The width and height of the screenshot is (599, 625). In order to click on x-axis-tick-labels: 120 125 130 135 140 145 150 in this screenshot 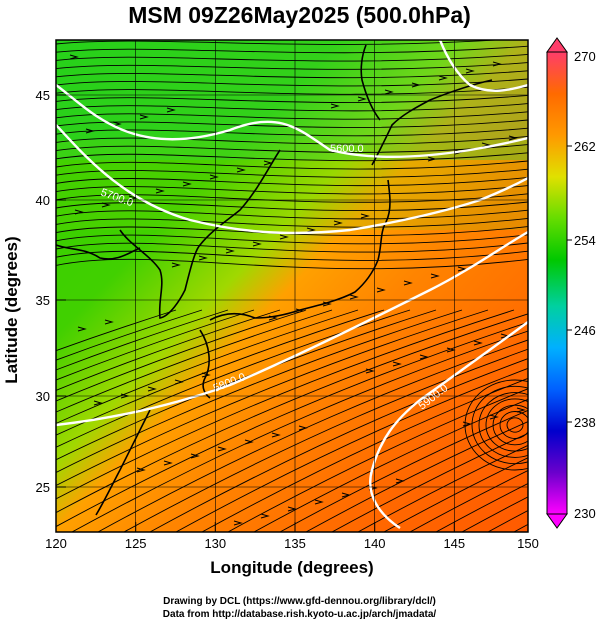, I will do `click(292, 543)`.